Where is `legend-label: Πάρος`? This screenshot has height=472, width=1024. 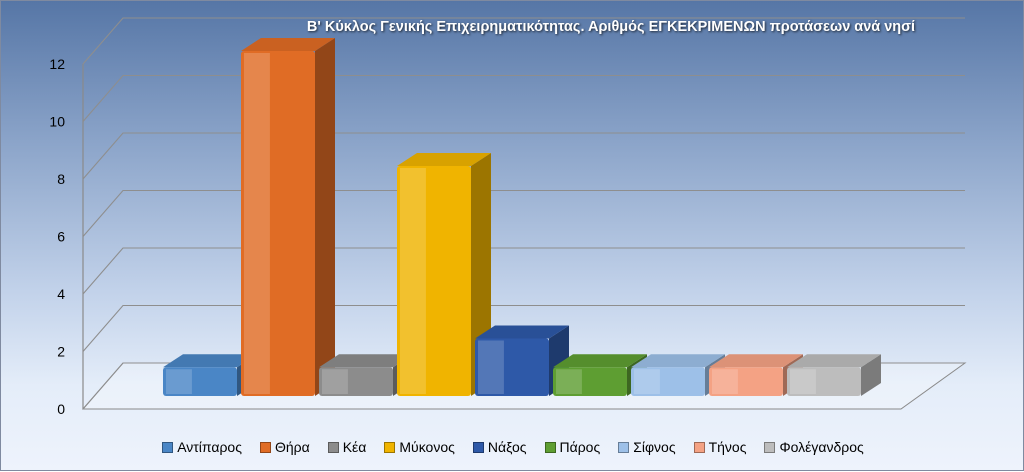 legend-label: Πάρος is located at coordinates (580, 447).